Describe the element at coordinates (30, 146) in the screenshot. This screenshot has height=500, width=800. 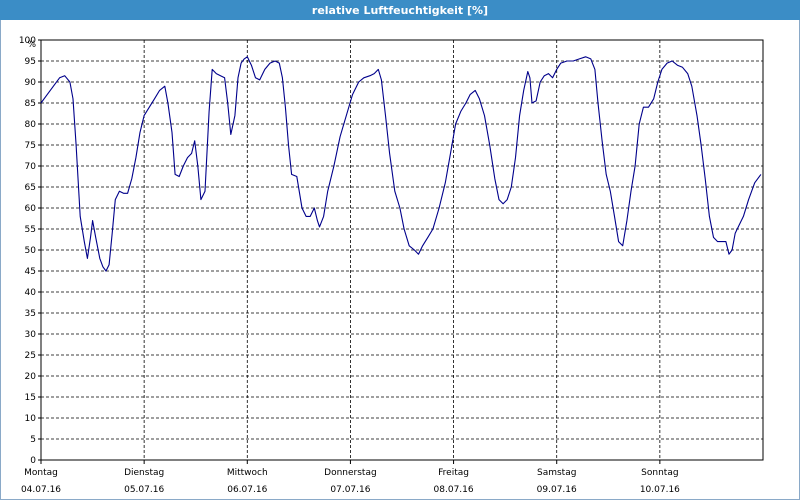
I see `y-tick-label: 75` at that location.